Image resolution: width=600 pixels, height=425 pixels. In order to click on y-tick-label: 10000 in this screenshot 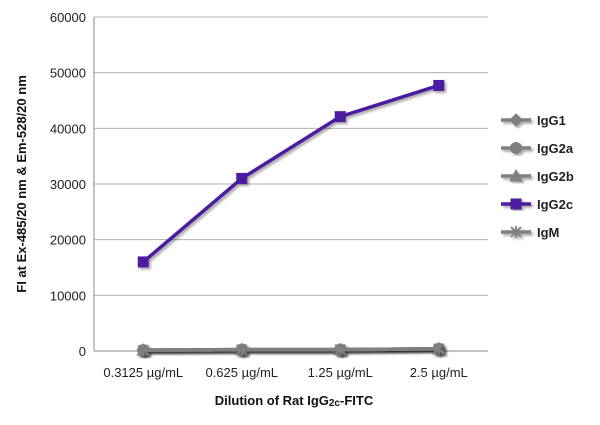, I will do `click(68, 295)`.